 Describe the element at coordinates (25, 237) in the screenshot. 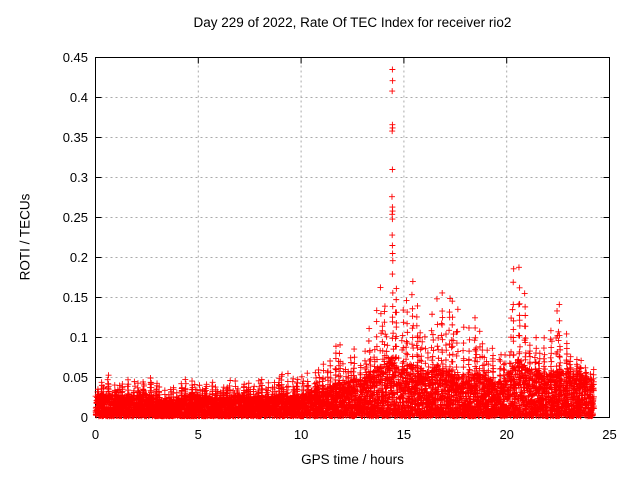

I see `y-axis-label: ROTI / TECUs` at that location.